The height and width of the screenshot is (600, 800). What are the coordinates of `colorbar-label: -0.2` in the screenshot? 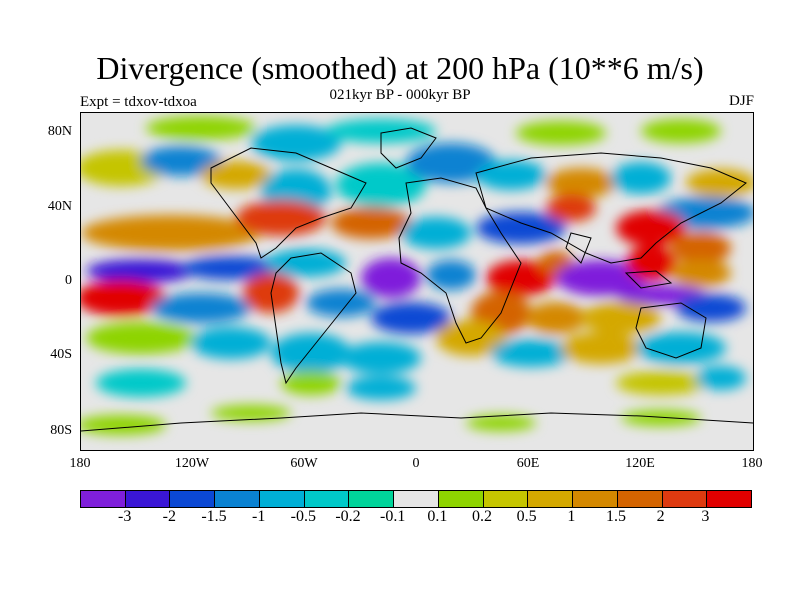 It's located at (348, 516).